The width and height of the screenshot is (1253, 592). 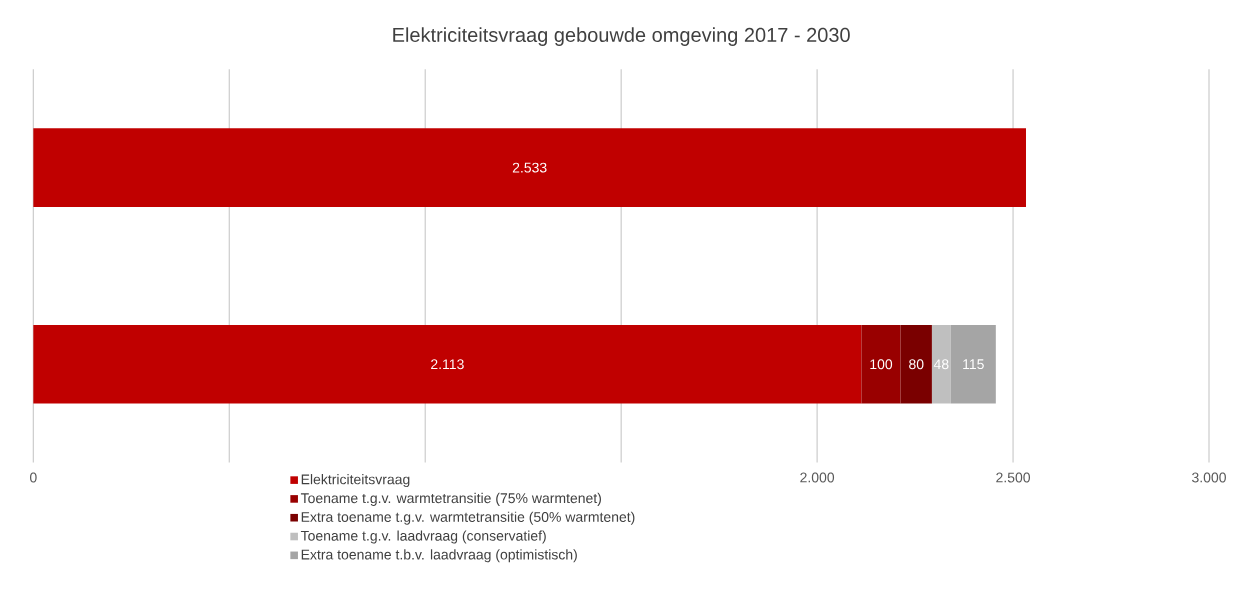 I want to click on data-label: 80, so click(x=916, y=364).